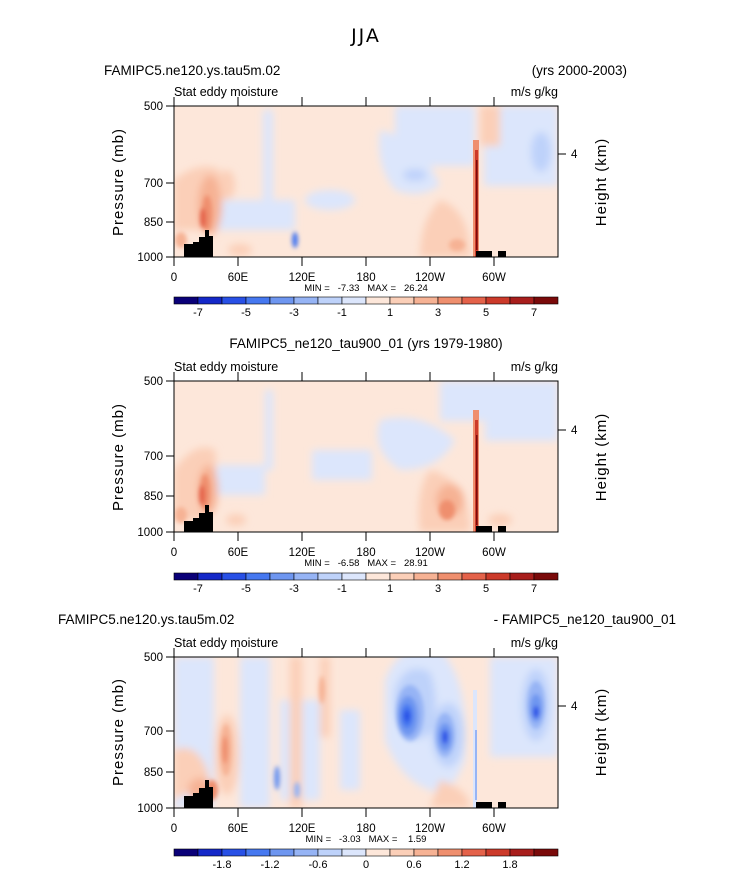  I want to click on panel-2-ytick-700: 700, so click(153, 457).